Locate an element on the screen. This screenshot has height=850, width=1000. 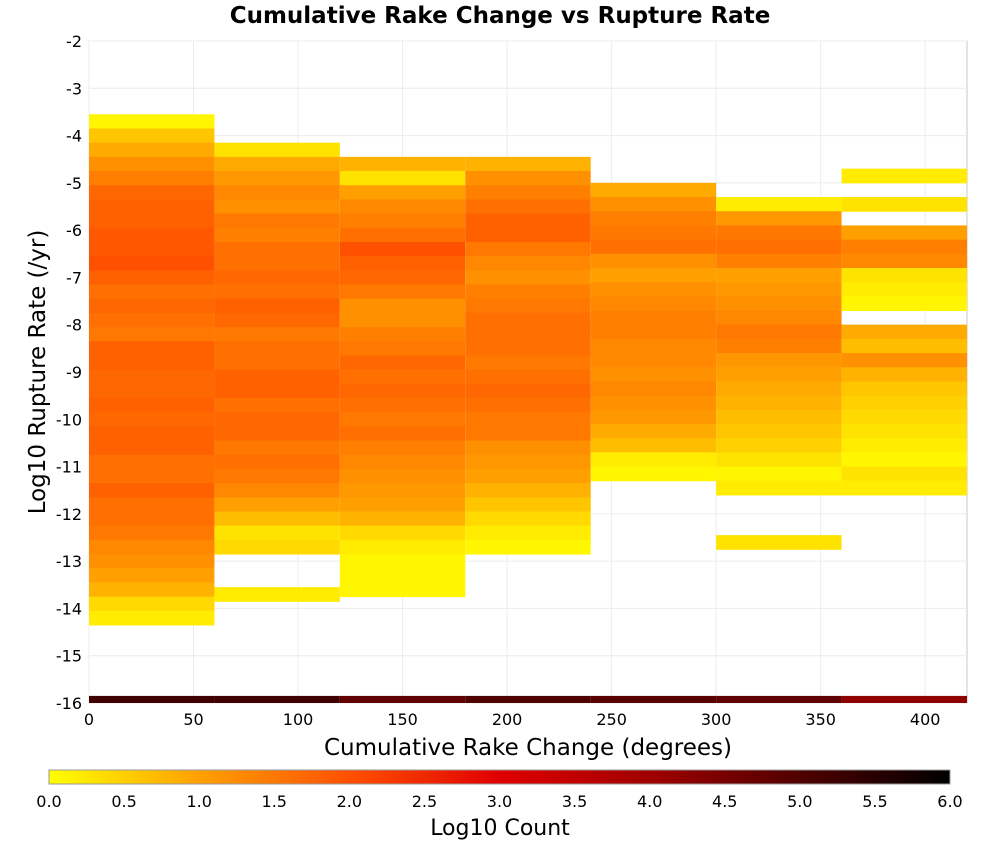
colorbar-tick-label: 4.5 is located at coordinates (724, 801).